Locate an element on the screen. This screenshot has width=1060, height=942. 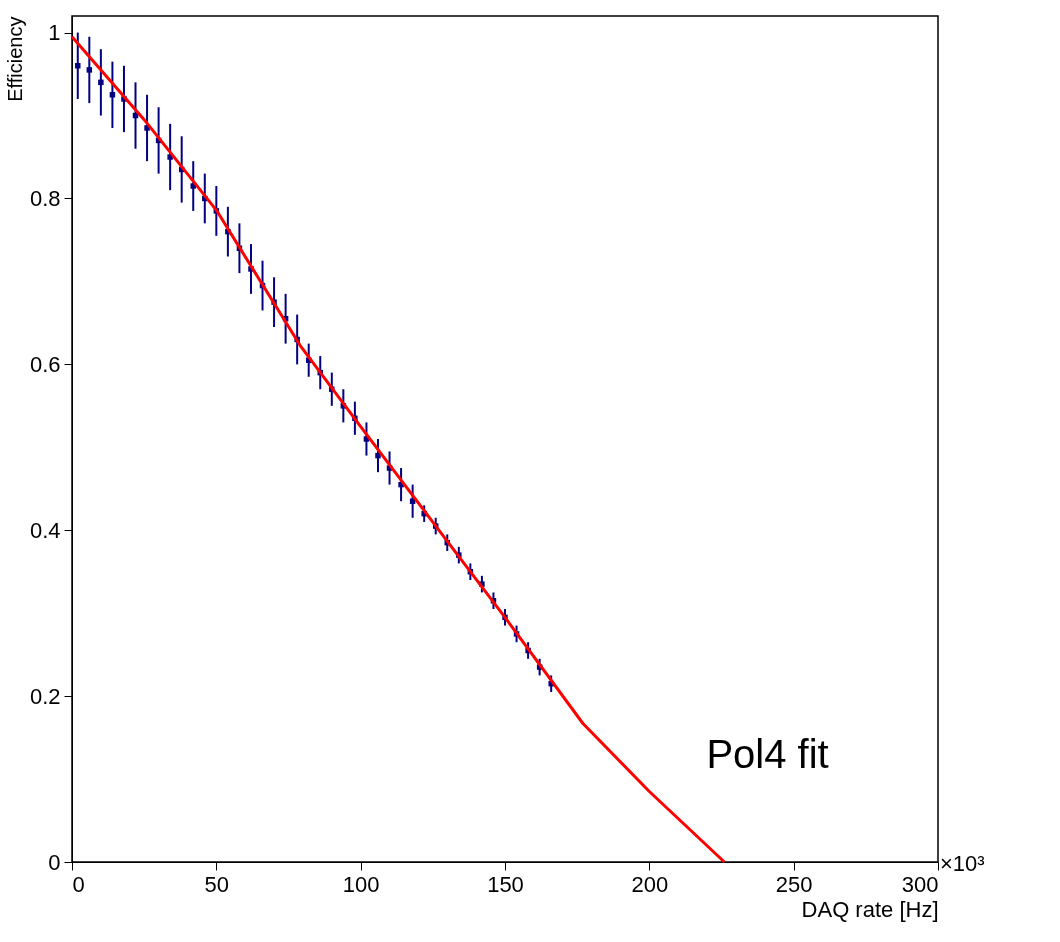
text: ×10³ is located at coordinates (962, 863).